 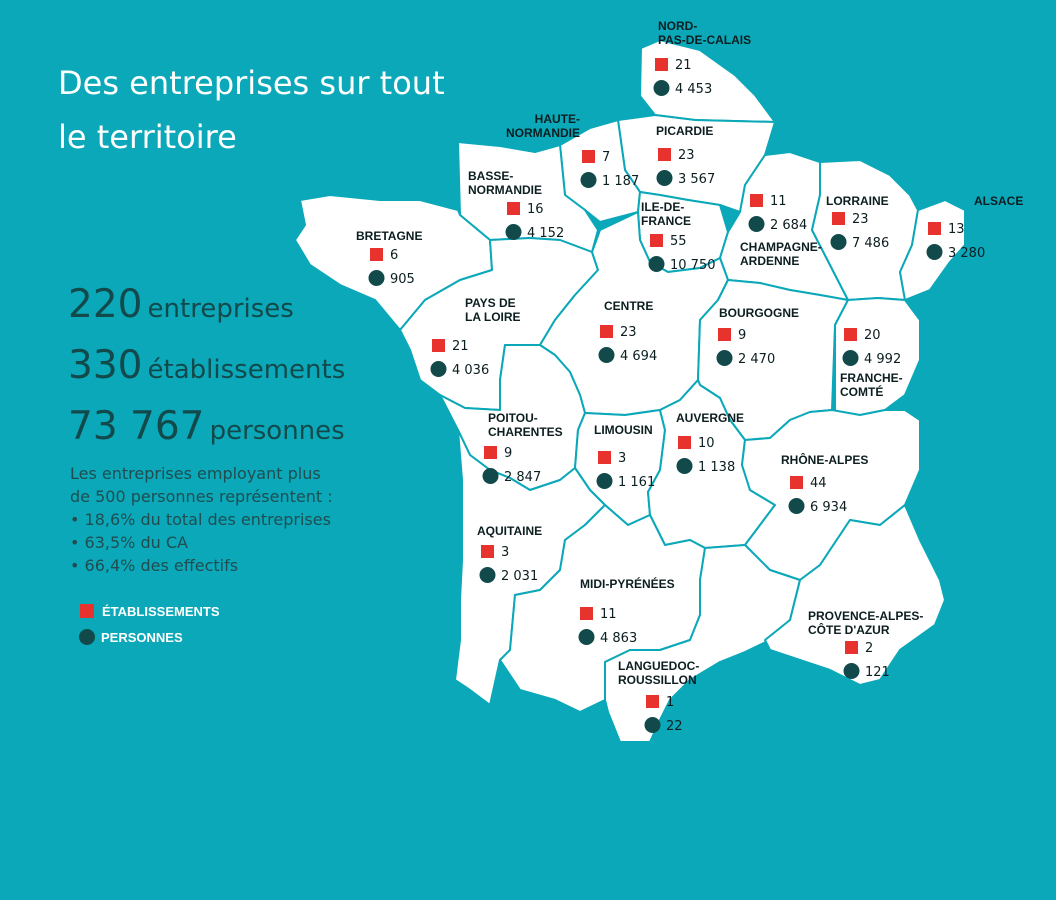 What do you see at coordinates (206, 426) in the screenshot?
I see `stat-people: 73 767 personnes` at bounding box center [206, 426].